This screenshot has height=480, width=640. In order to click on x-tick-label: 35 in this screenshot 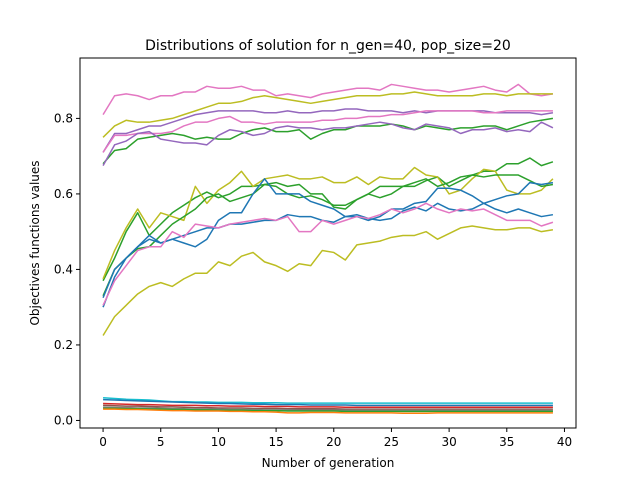, I will do `click(506, 442)`.